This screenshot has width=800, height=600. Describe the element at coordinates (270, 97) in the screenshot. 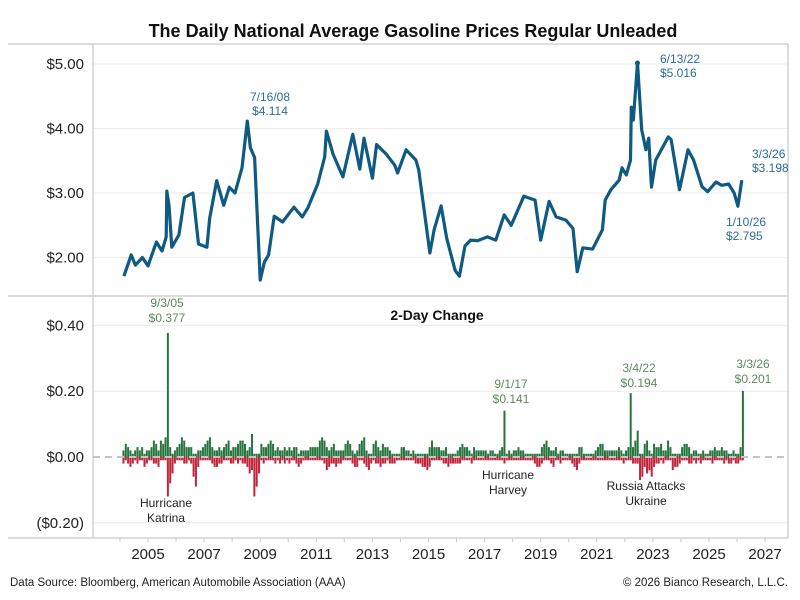

I see `annotation-date: 7/16/08` at that location.